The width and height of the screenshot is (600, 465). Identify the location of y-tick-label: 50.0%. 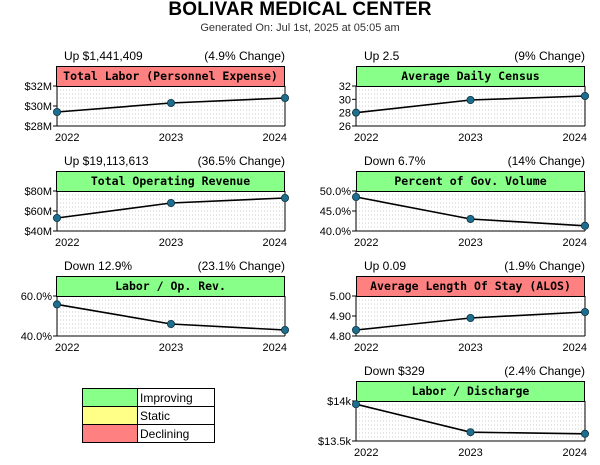
(335, 192).